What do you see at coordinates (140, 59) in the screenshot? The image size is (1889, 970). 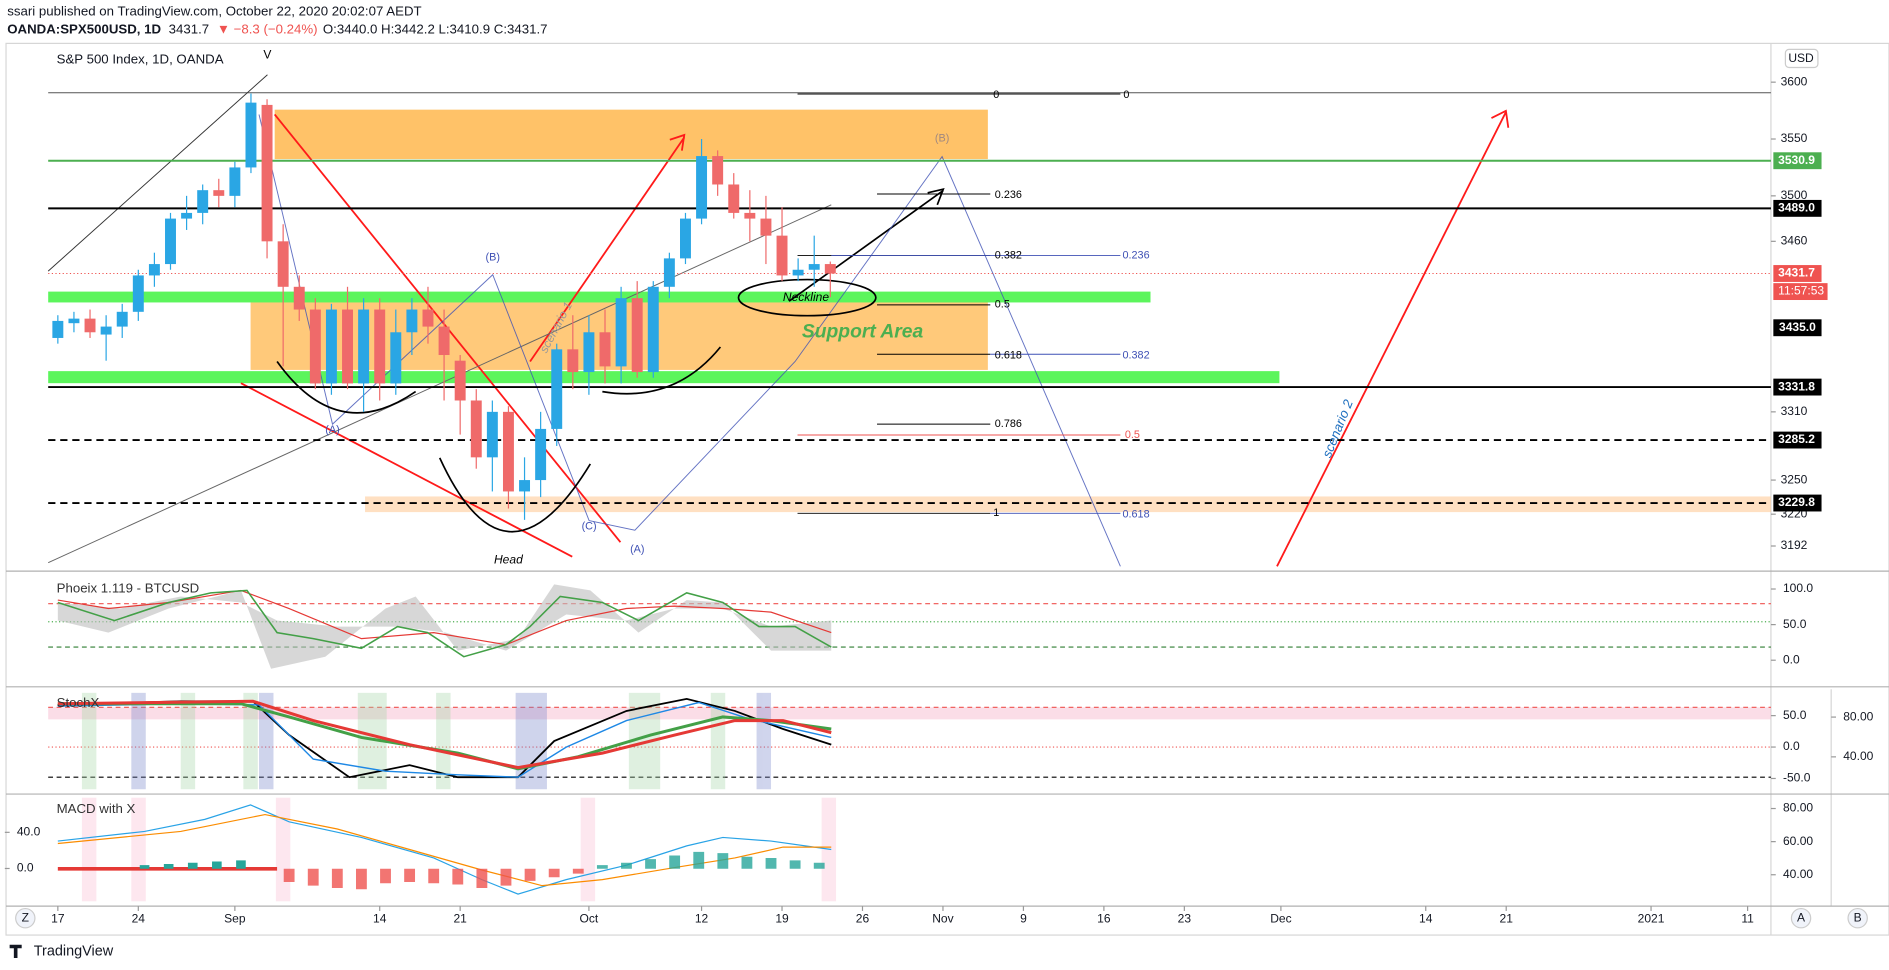 I see `chart-title: S&P 500 Index, 1D, OANDA` at bounding box center [140, 59].